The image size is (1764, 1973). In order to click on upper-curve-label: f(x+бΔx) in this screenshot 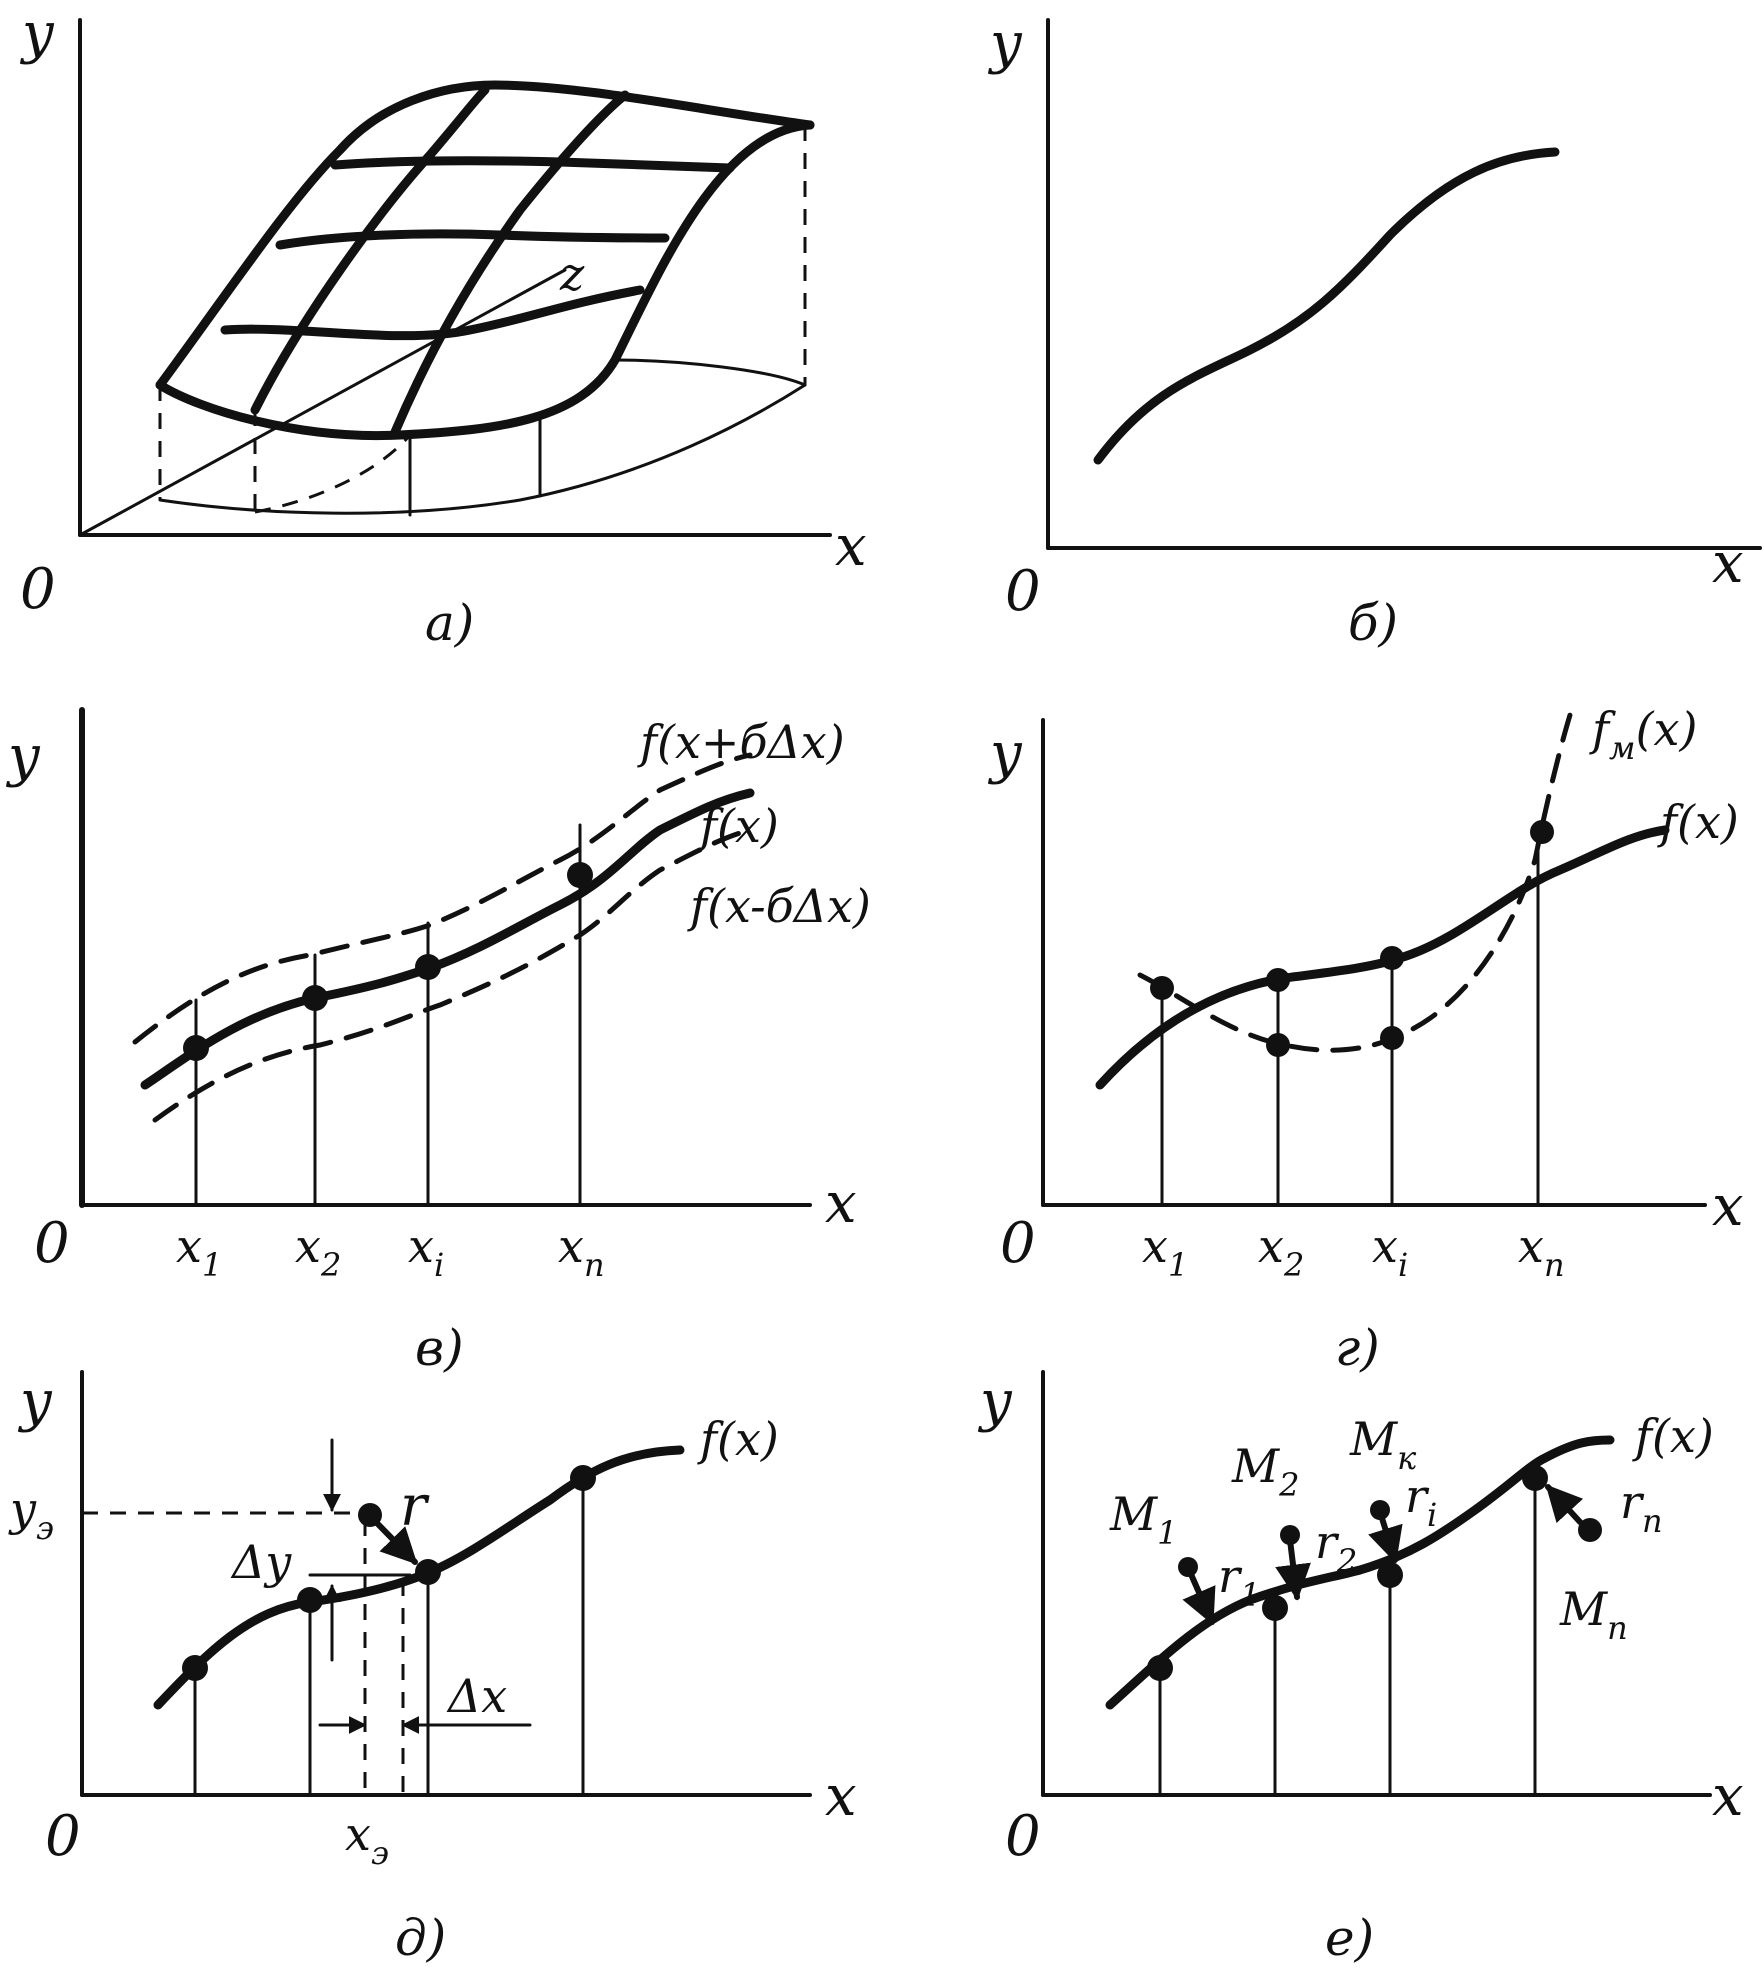, I will do `click(741, 742)`.